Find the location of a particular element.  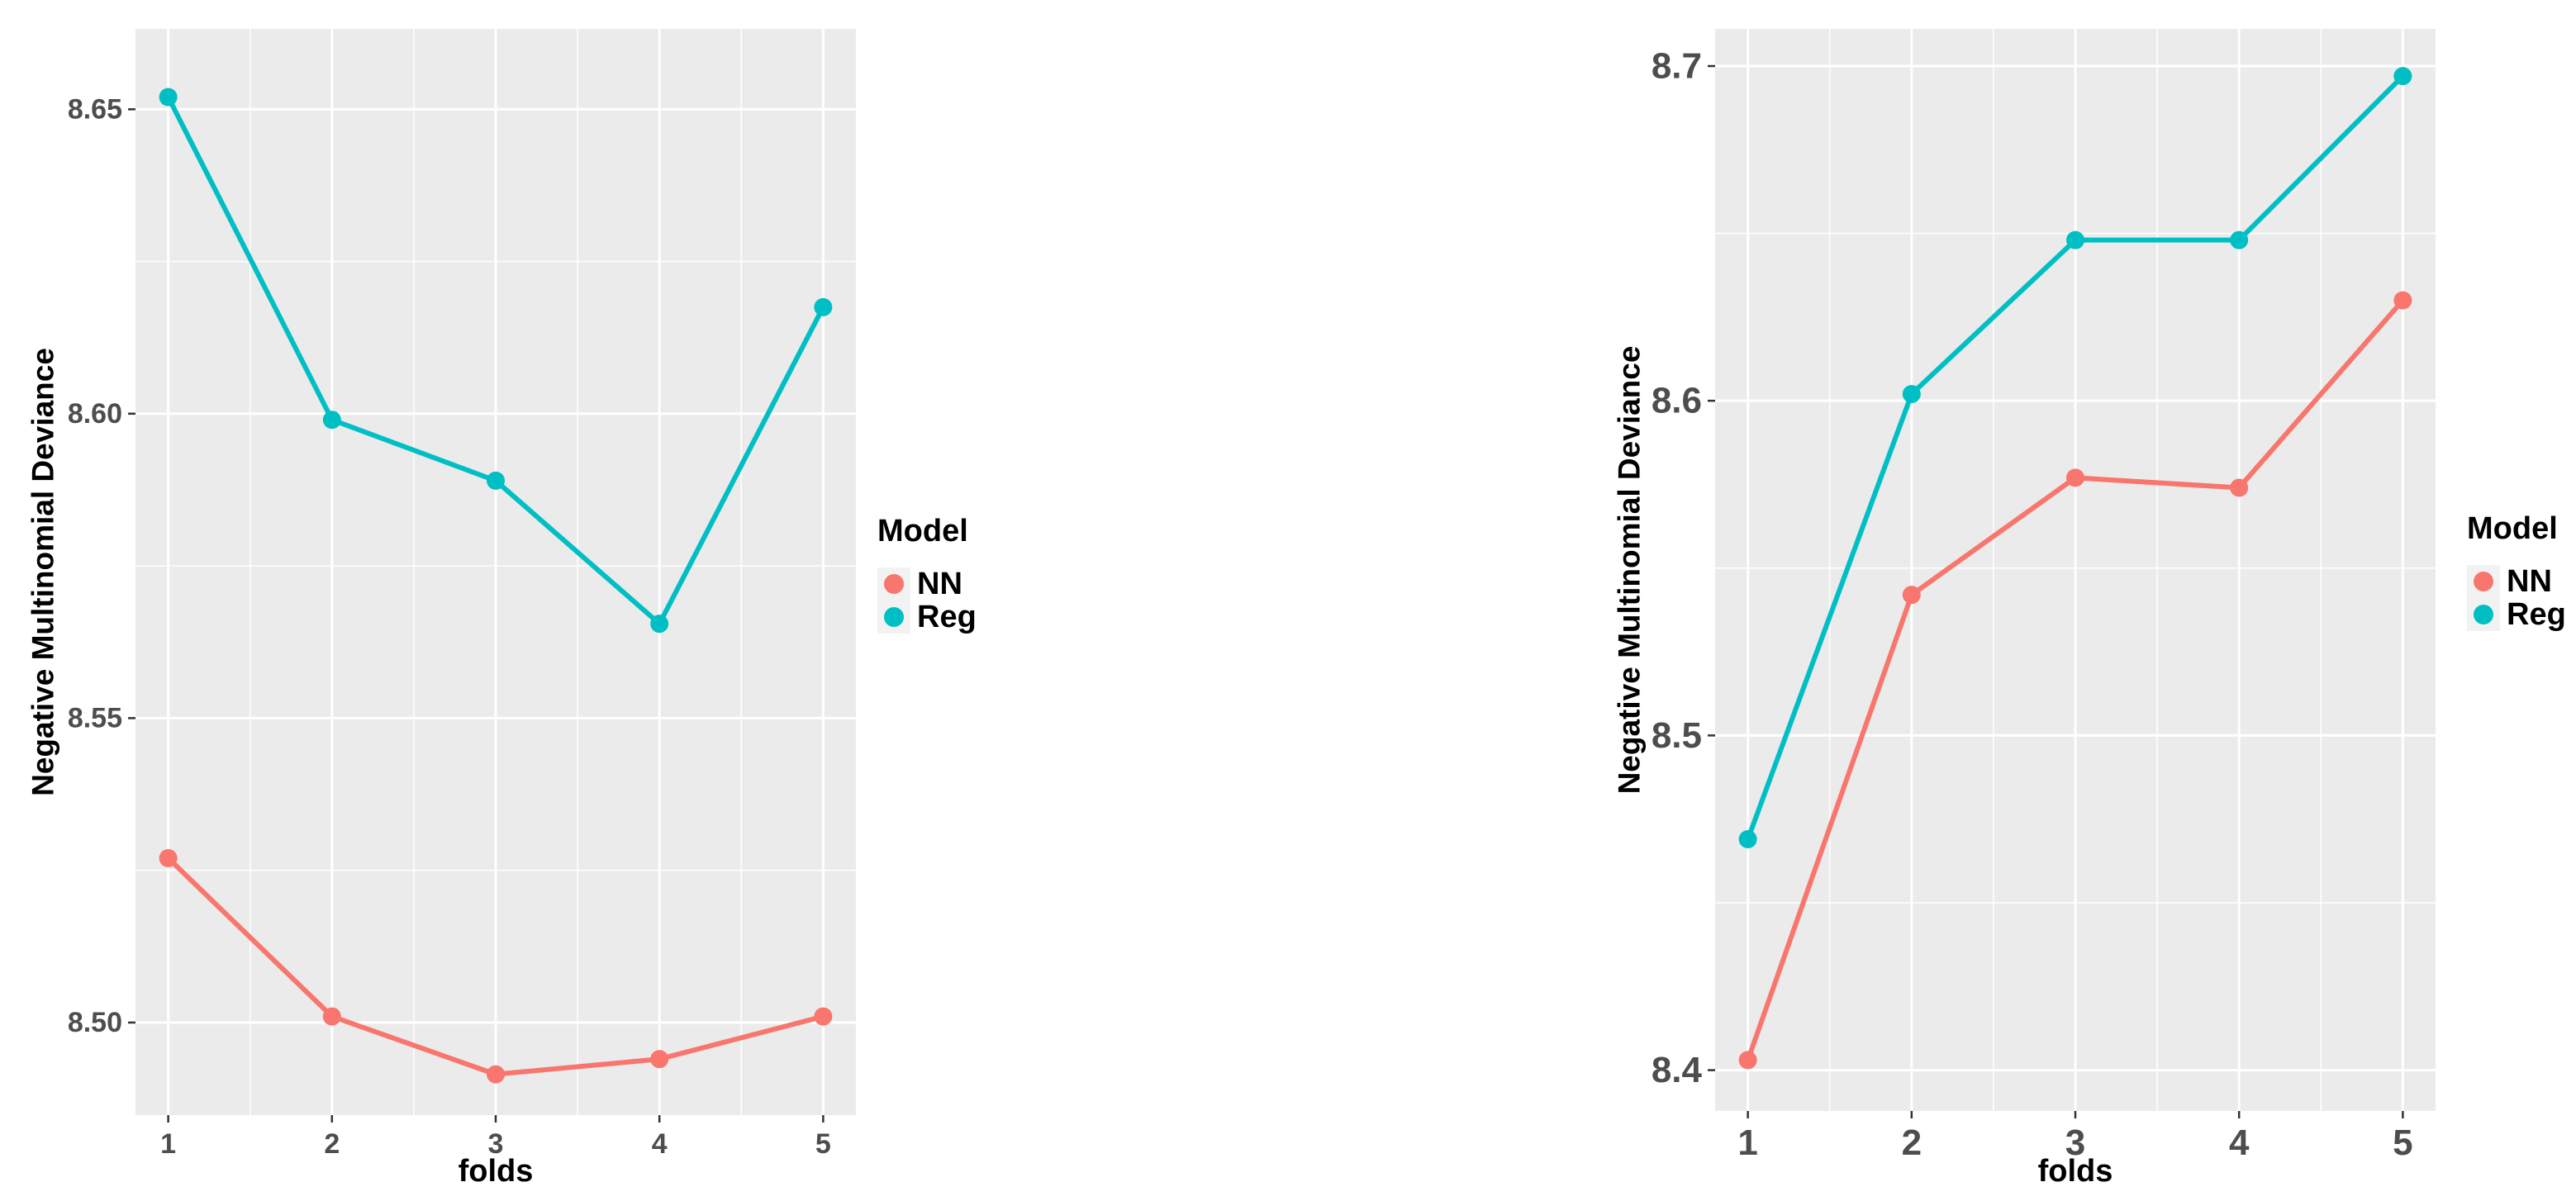

y-tick-label: 8.5 is located at coordinates (1677, 735).